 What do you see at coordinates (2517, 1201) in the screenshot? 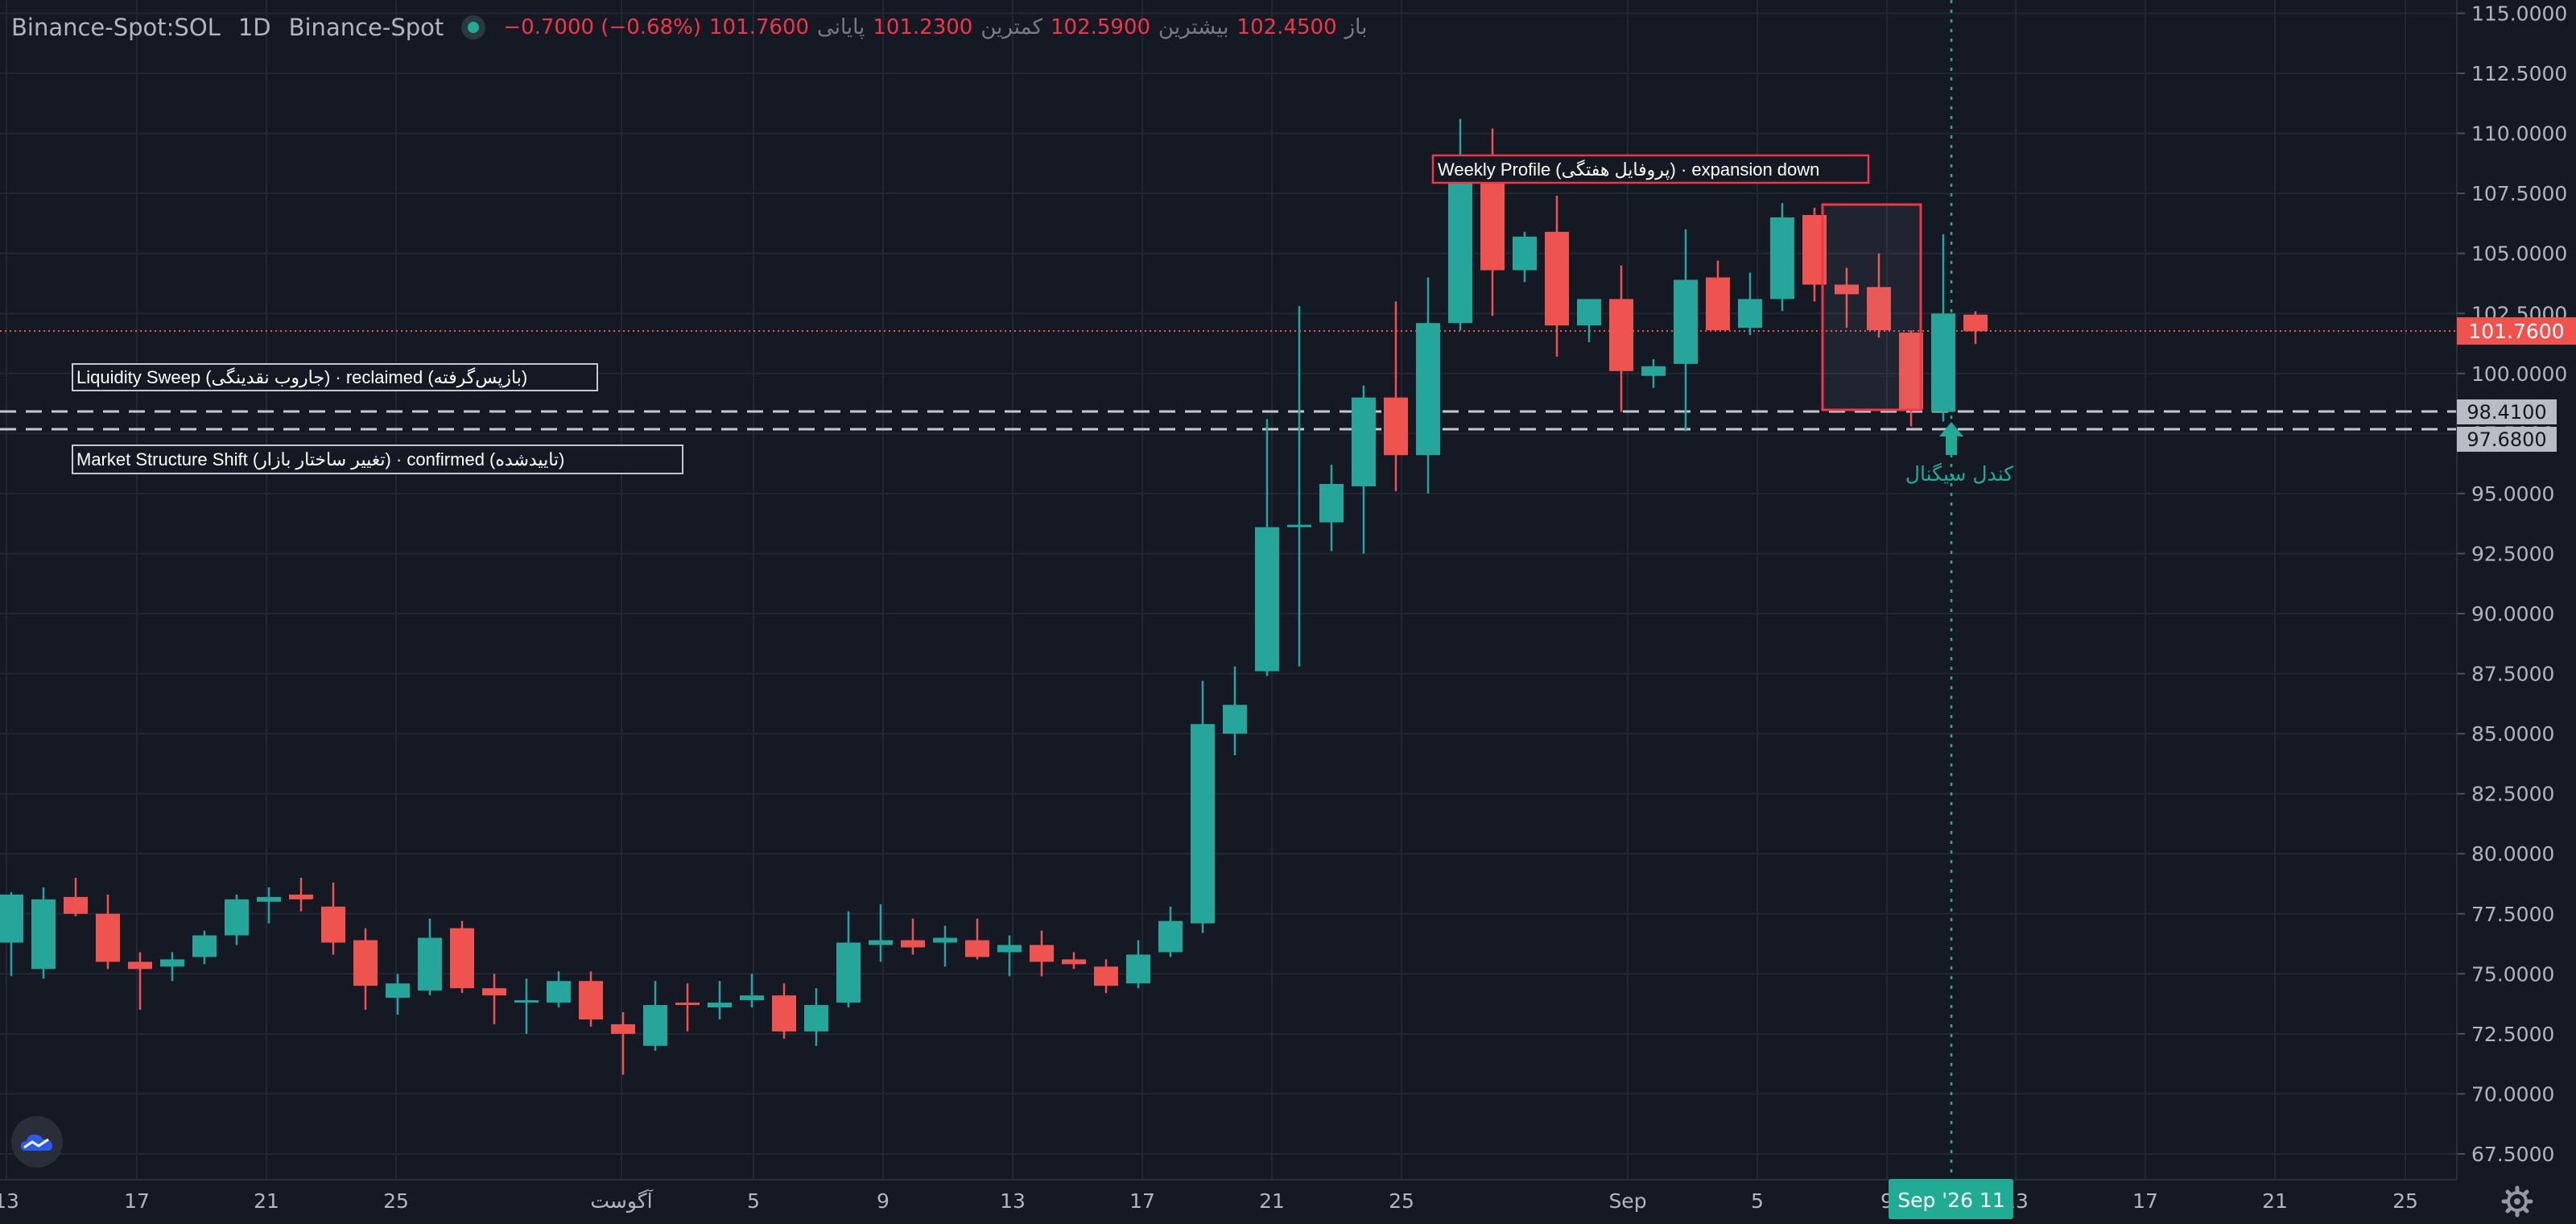
I see `gear-icon` at bounding box center [2517, 1201].